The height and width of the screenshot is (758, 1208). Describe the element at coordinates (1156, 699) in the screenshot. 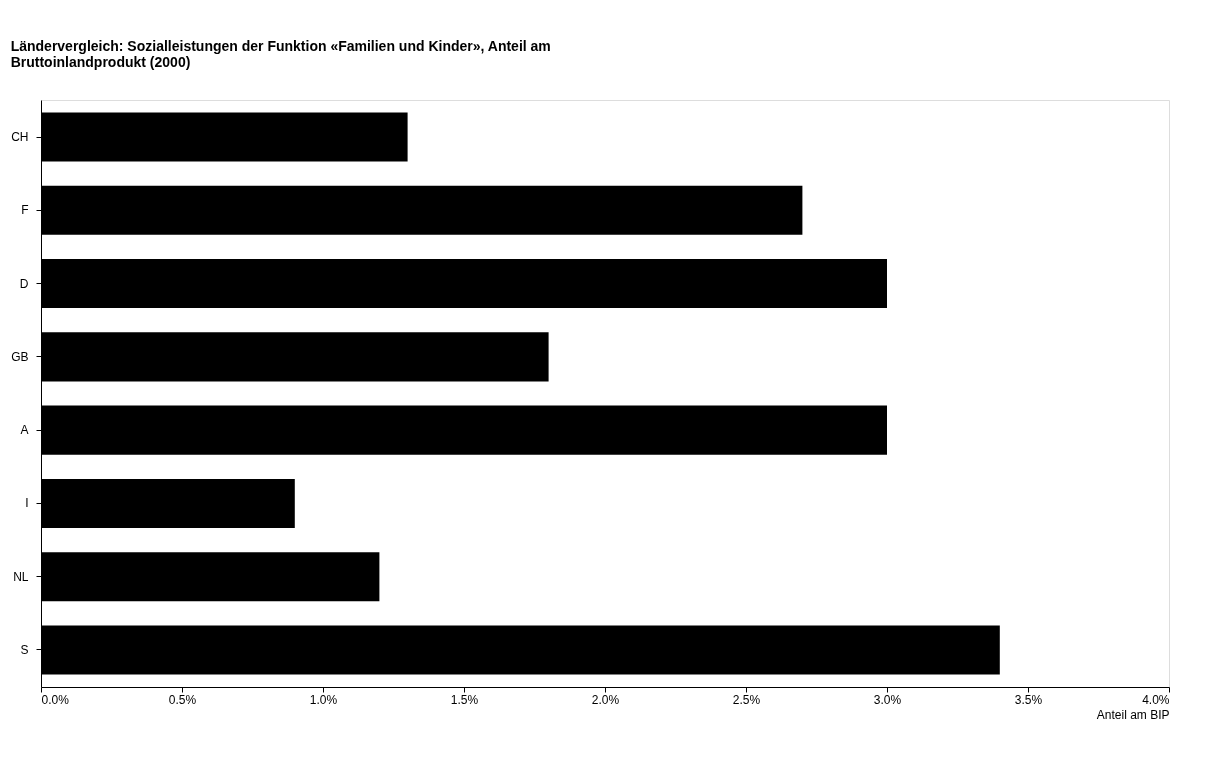

I see `x-tick-label: 4.0%` at that location.